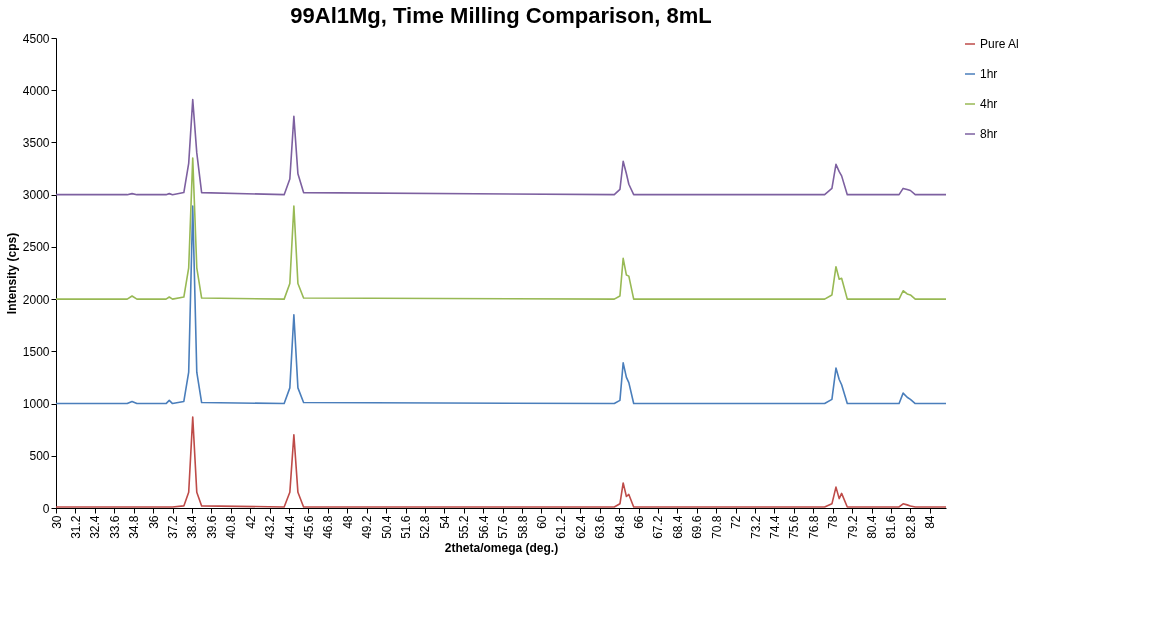 The width and height of the screenshot is (1156, 617). I want to click on x-tick-label: 80.4, so click(872, 527).